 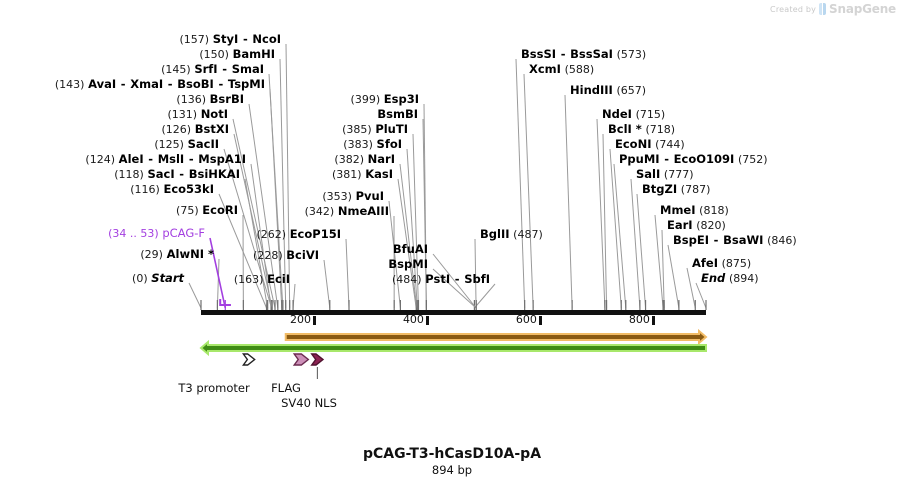 I want to click on primer-binding-bracket, so click(x=225, y=302).